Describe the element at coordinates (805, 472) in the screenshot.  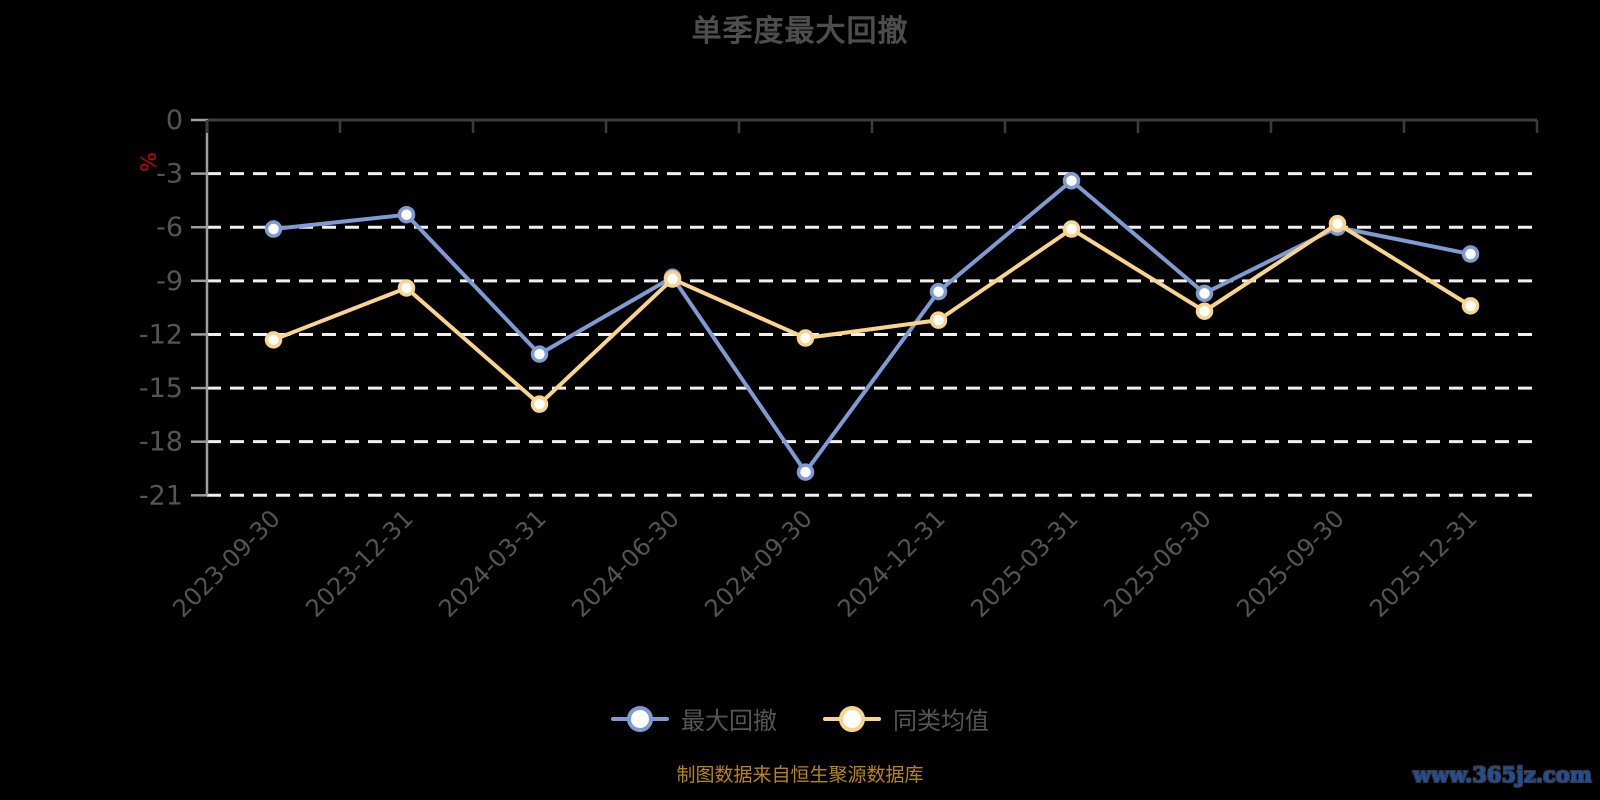
I see `data-point-最大回撤-2024-09-30` at that location.